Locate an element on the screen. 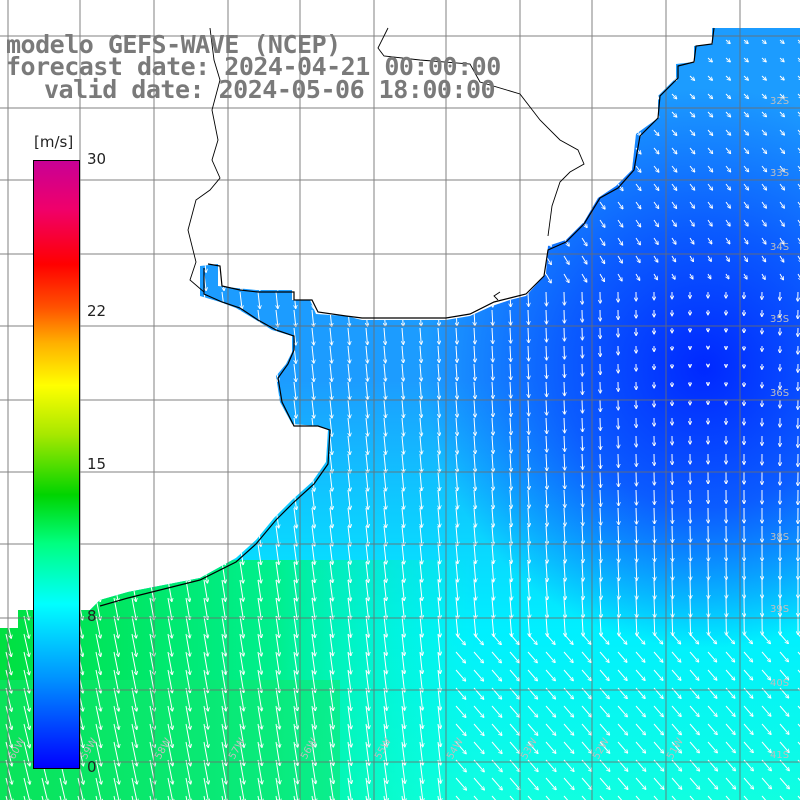  model-title: modelo GEFS-WAVE (NCEP) is located at coordinates (173, 44).